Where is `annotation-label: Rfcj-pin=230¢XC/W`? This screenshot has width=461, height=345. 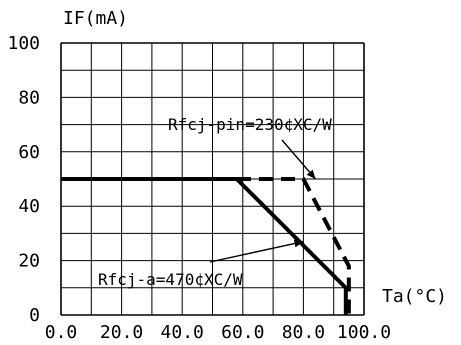 annotation-label: Rfcj-pin=230¢XC/W is located at coordinates (250, 124).